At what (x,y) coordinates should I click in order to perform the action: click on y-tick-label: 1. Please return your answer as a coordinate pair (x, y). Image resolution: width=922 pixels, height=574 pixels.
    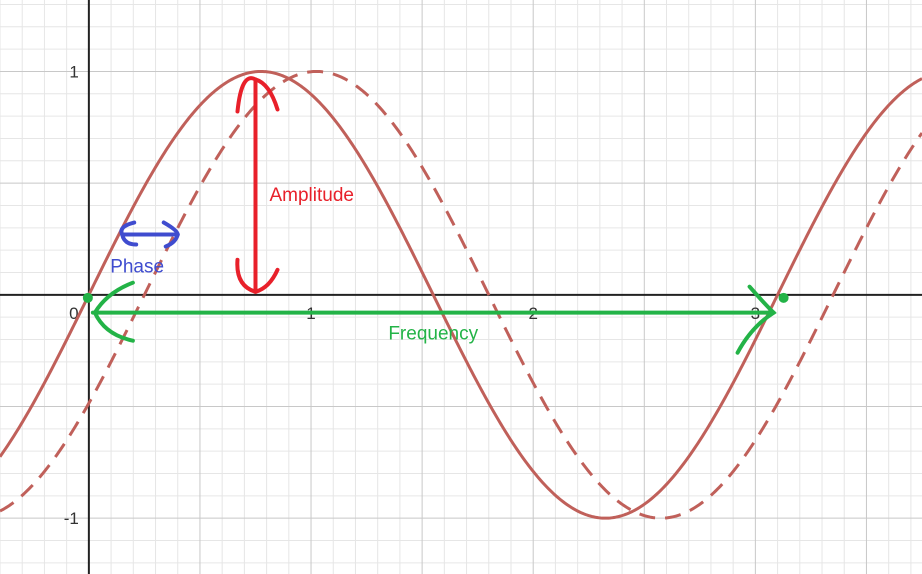
    Looking at the image, I should click on (73, 71).